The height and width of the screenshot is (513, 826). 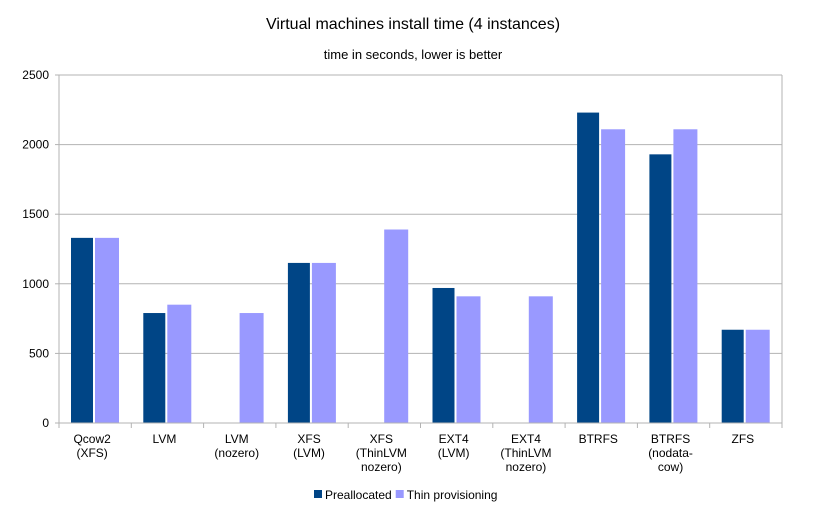 What do you see at coordinates (35, 214) in the screenshot?
I see `y-tick-label: 1500` at bounding box center [35, 214].